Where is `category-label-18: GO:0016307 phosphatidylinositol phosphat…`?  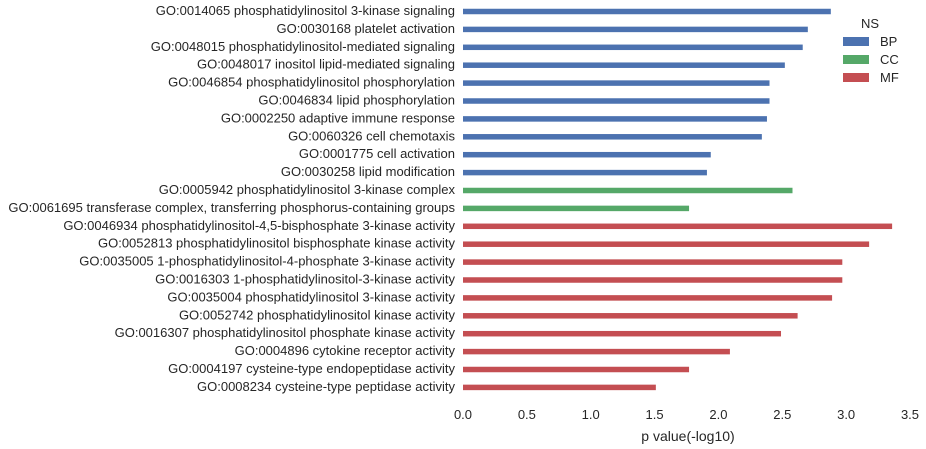 category-label-18: GO:0016307 phosphatidylinositol phosphat… is located at coordinates (285, 332).